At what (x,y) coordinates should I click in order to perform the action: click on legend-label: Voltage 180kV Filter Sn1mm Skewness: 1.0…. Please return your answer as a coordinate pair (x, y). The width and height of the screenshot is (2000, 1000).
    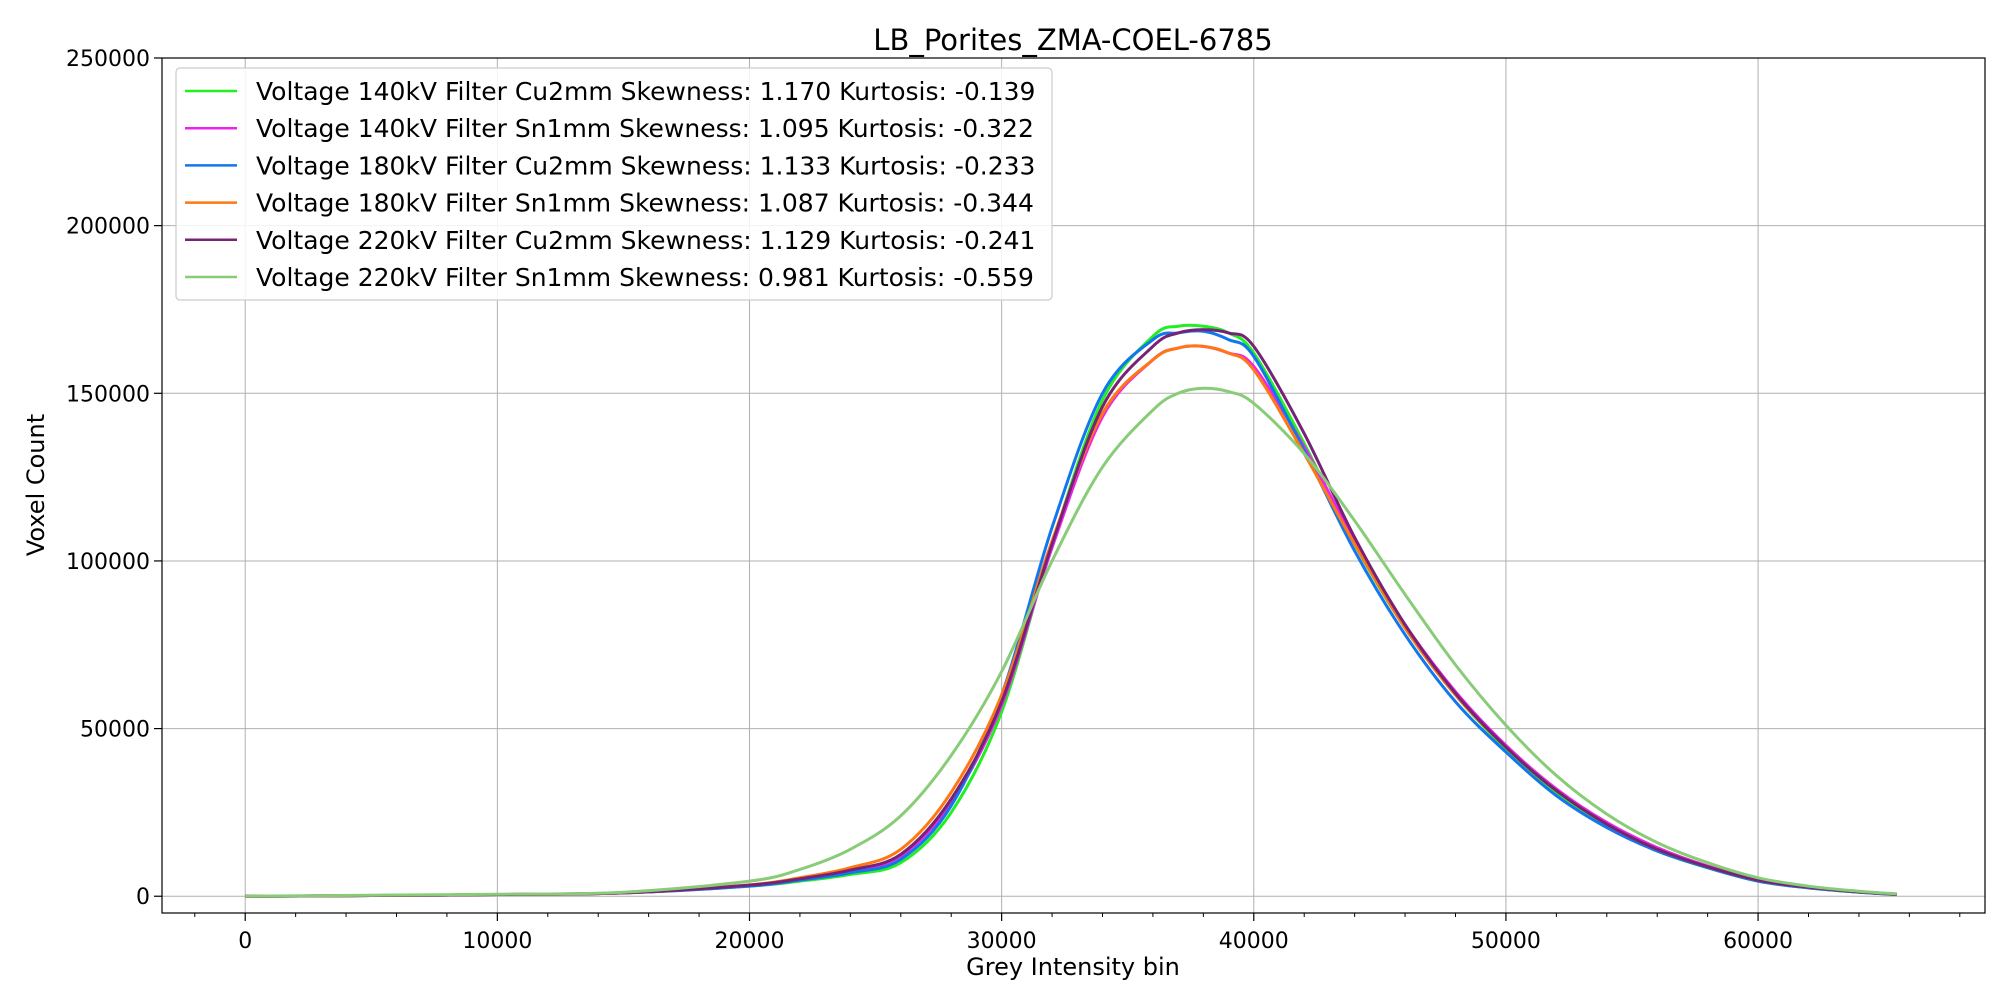
    Looking at the image, I should click on (645, 203).